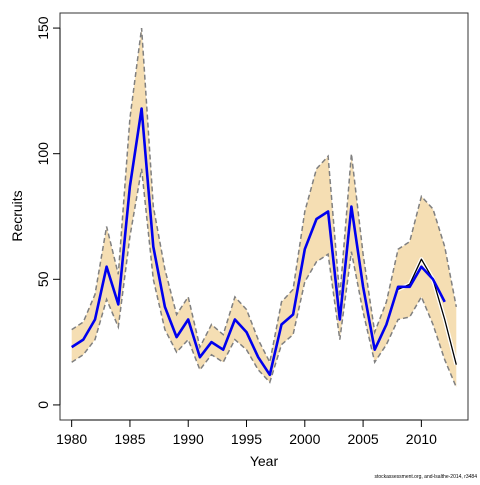 The height and width of the screenshot is (485, 480). Describe the element at coordinates (48, 212) in the screenshot. I see `y-axis: 0 50 100 150` at that location.